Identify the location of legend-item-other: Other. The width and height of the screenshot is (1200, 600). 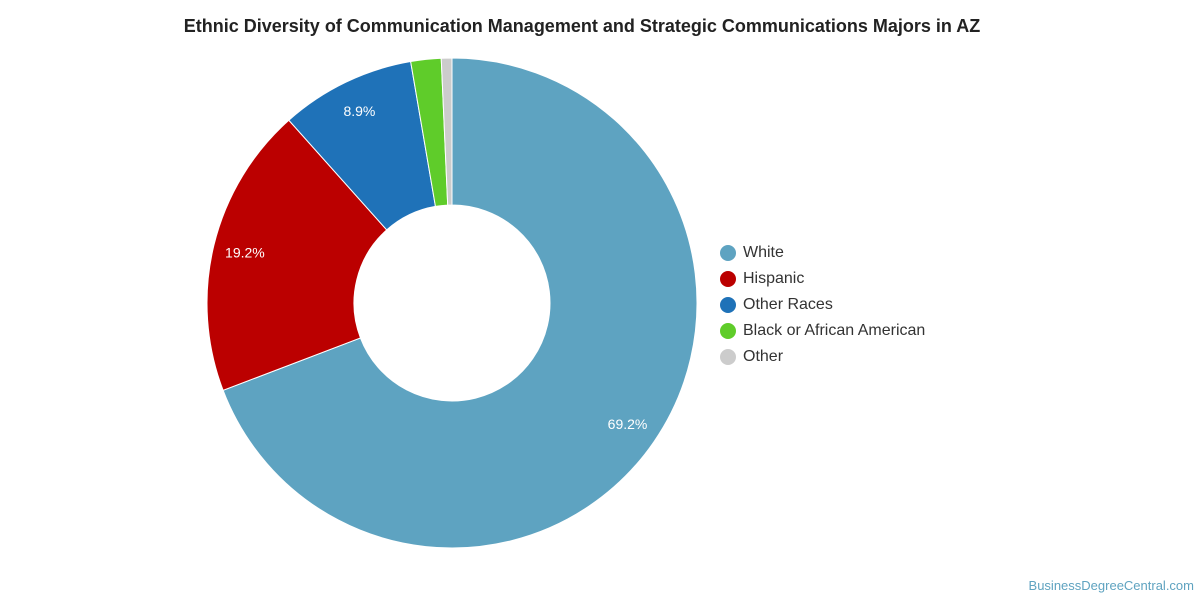
(822, 357).